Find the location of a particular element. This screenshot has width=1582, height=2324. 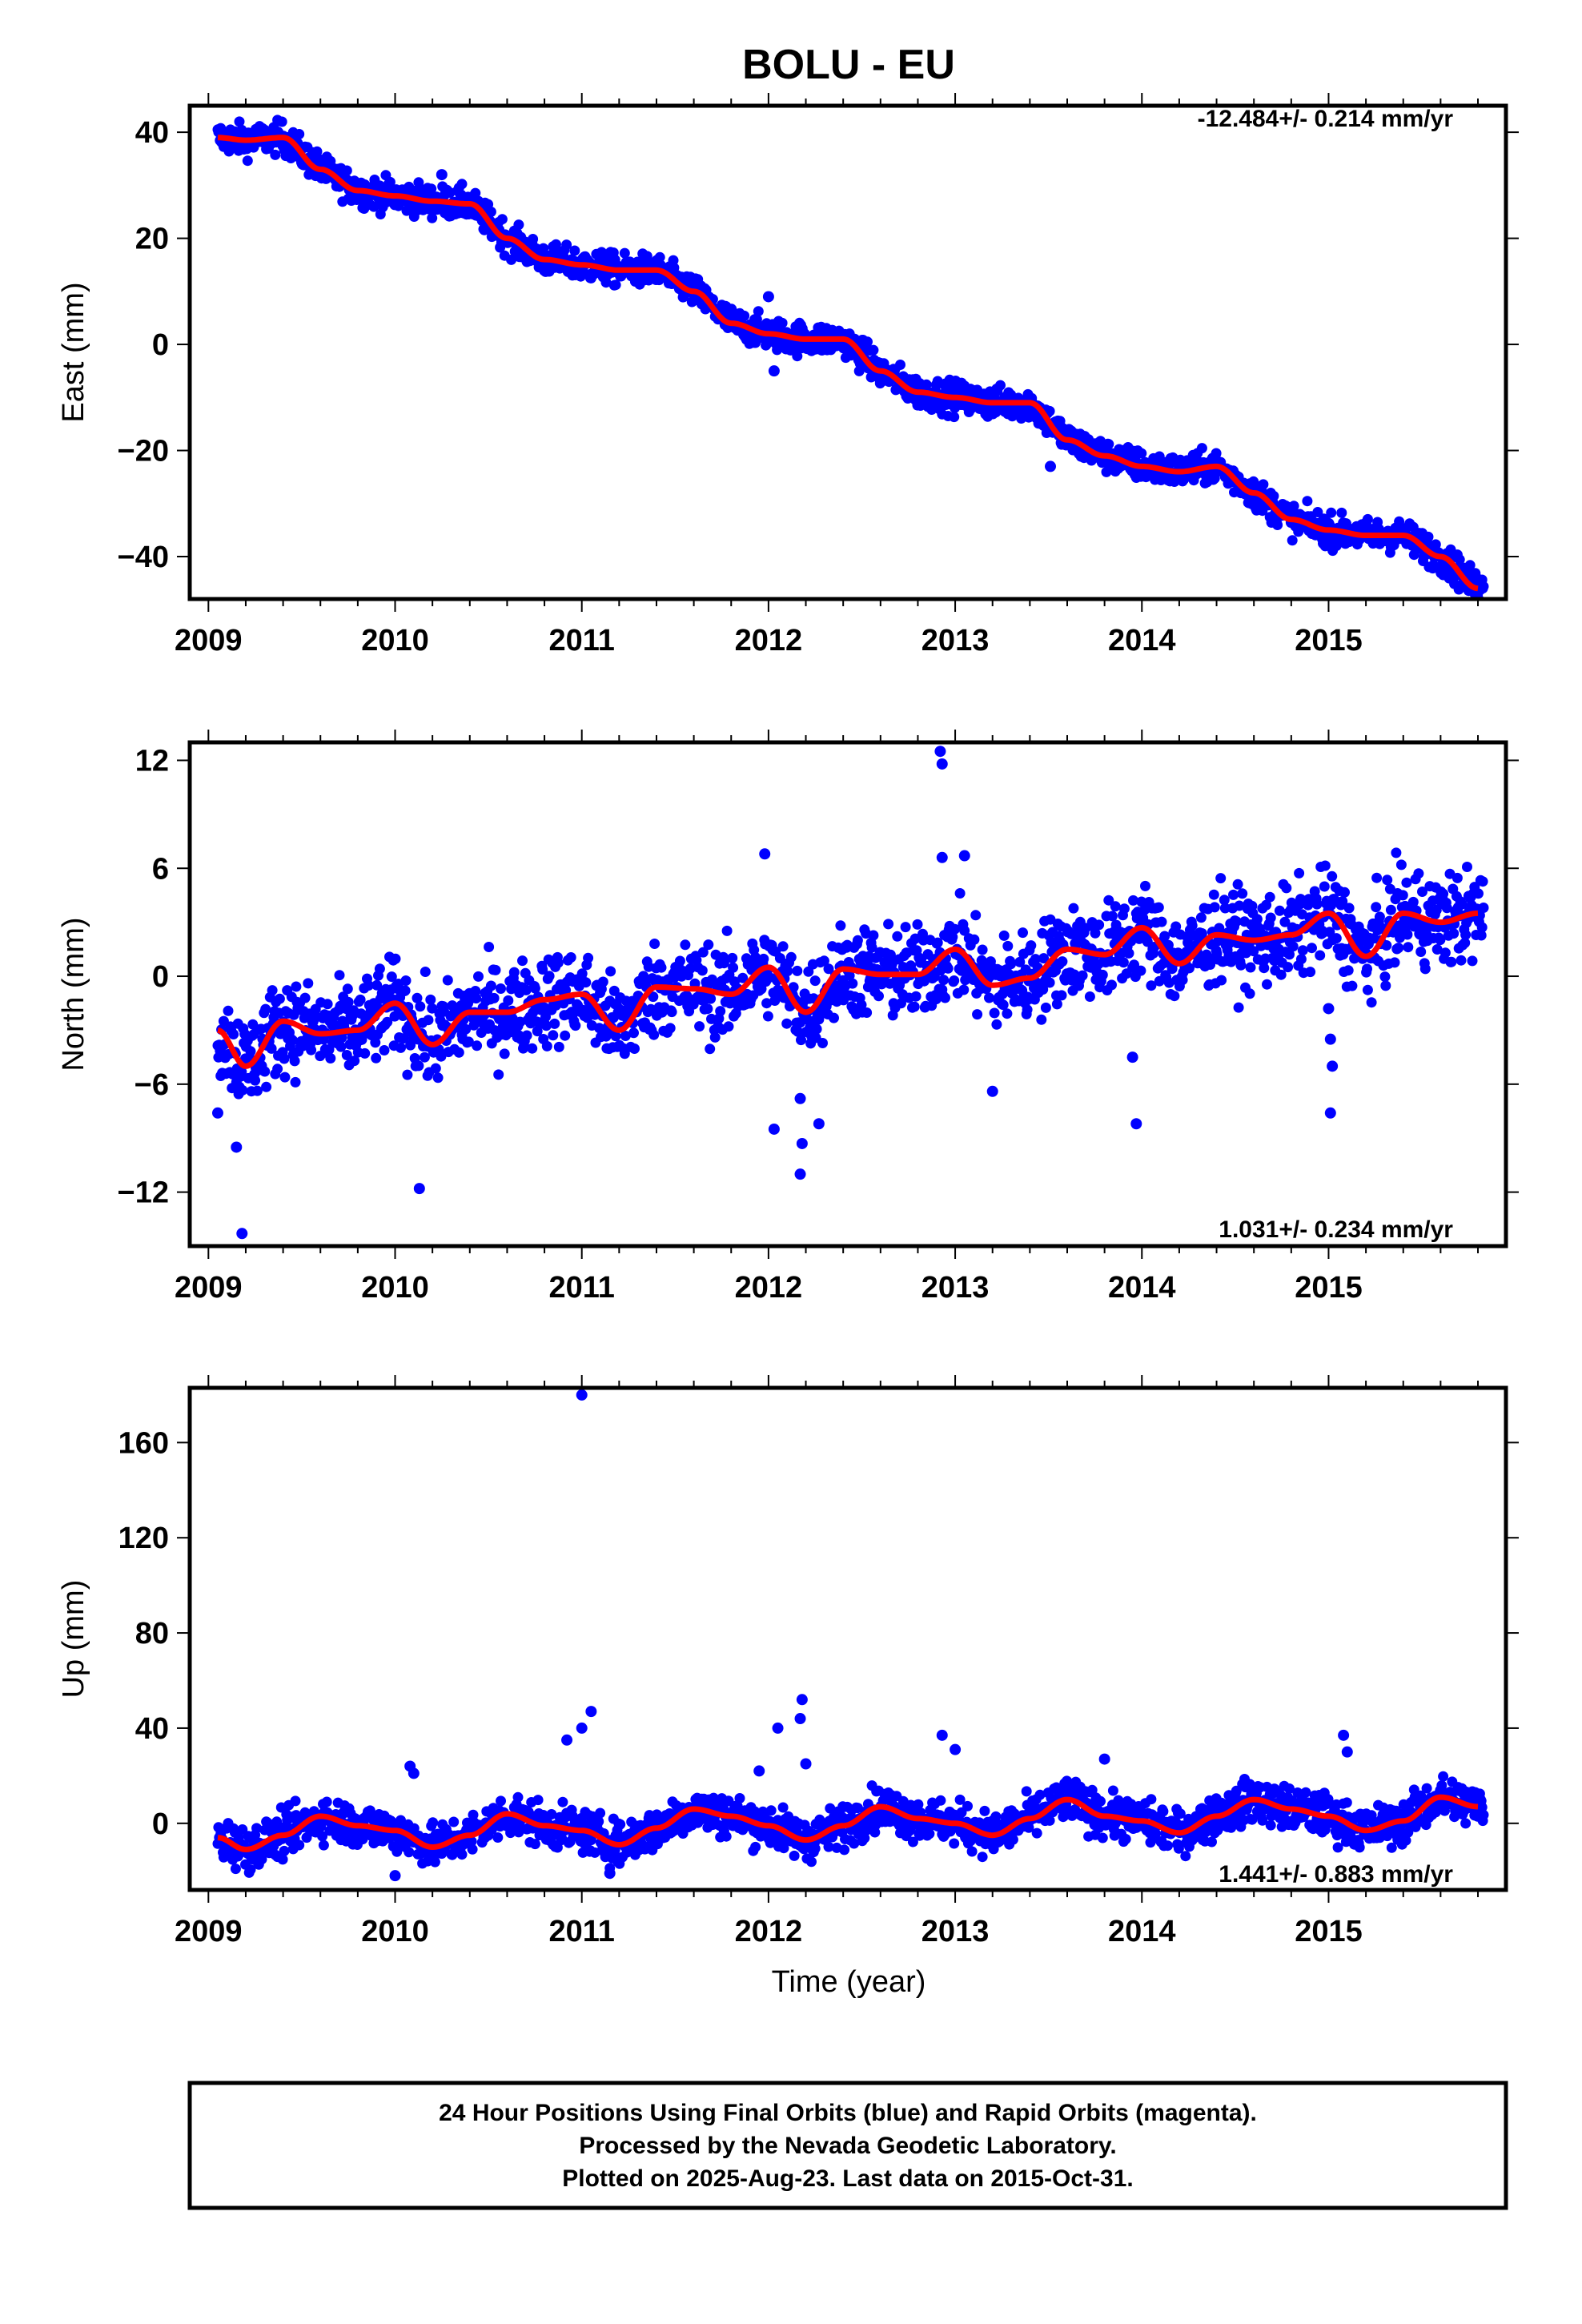

up-x-tick-label: 2012 is located at coordinates (769, 1931).